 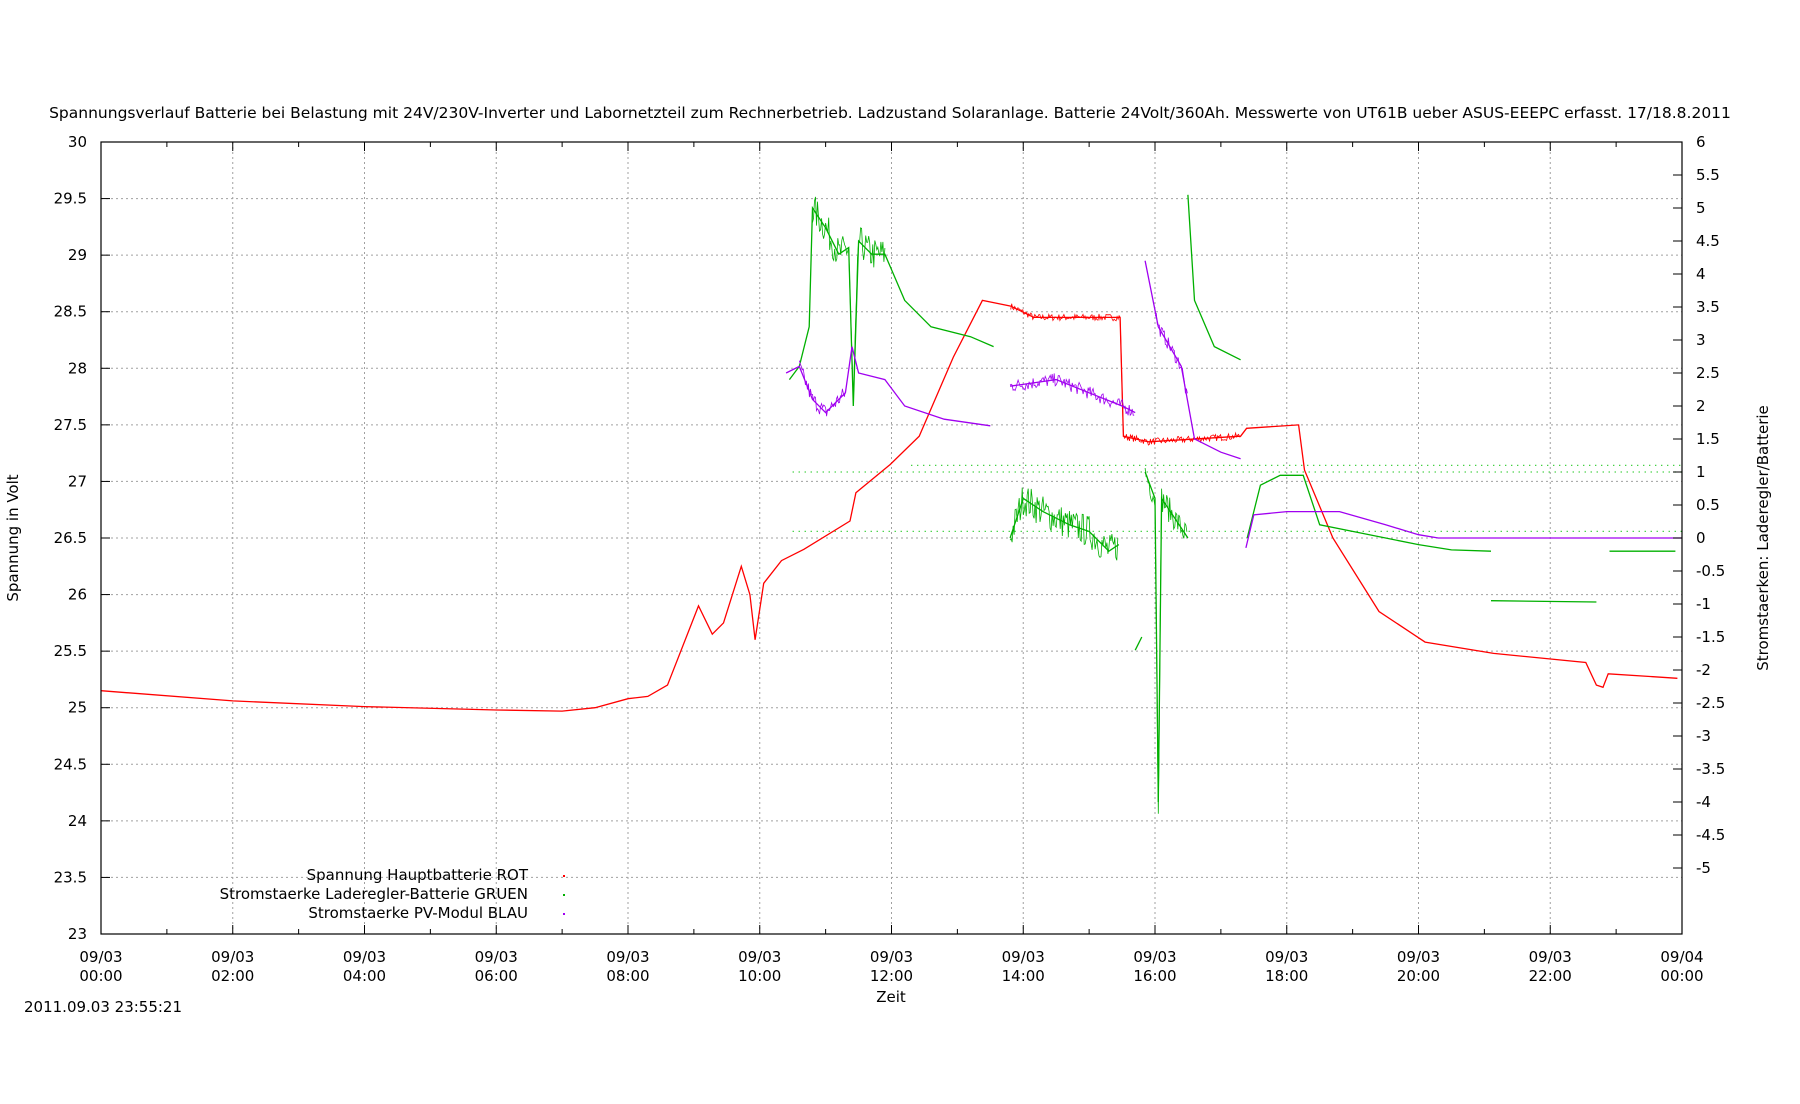 I want to click on y-tick-label: 28, so click(x=77, y=368).